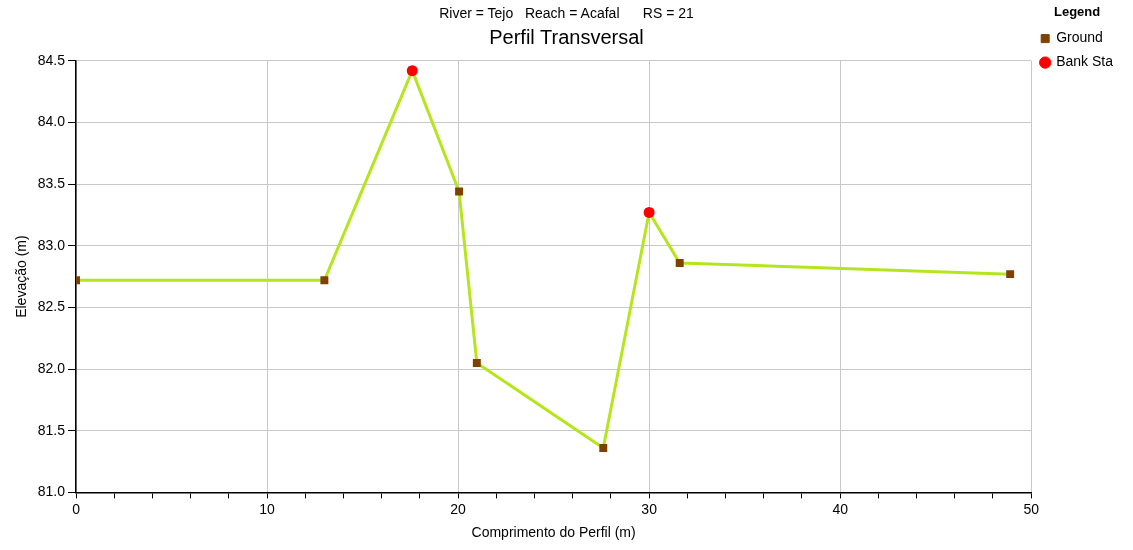 This screenshot has height=550, width=1133. Describe the element at coordinates (553, 532) in the screenshot. I see `x-axis-title: Comprimento do Perfil (m)` at that location.